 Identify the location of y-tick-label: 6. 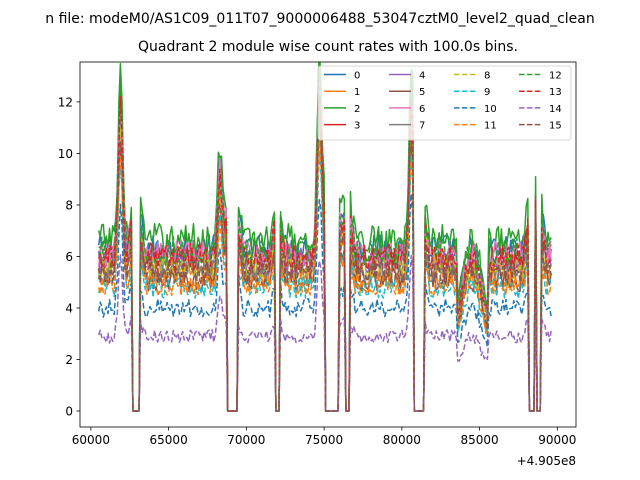
(69, 257).